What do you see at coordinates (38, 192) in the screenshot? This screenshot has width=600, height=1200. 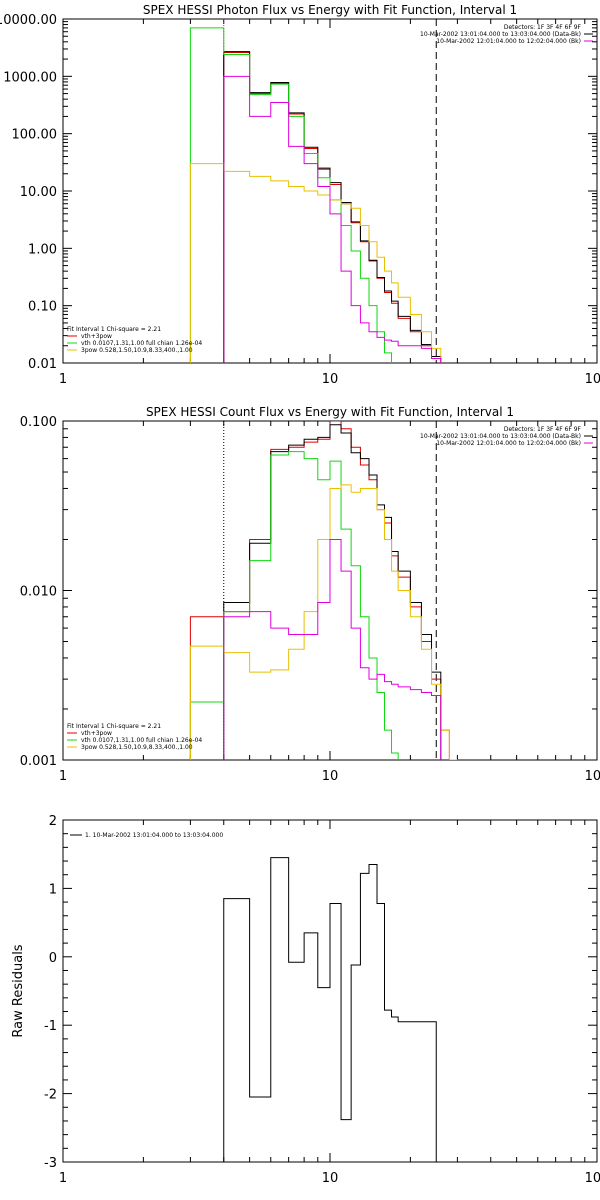 I see `panel1-y-tick-label: 10.00` at bounding box center [38, 192].